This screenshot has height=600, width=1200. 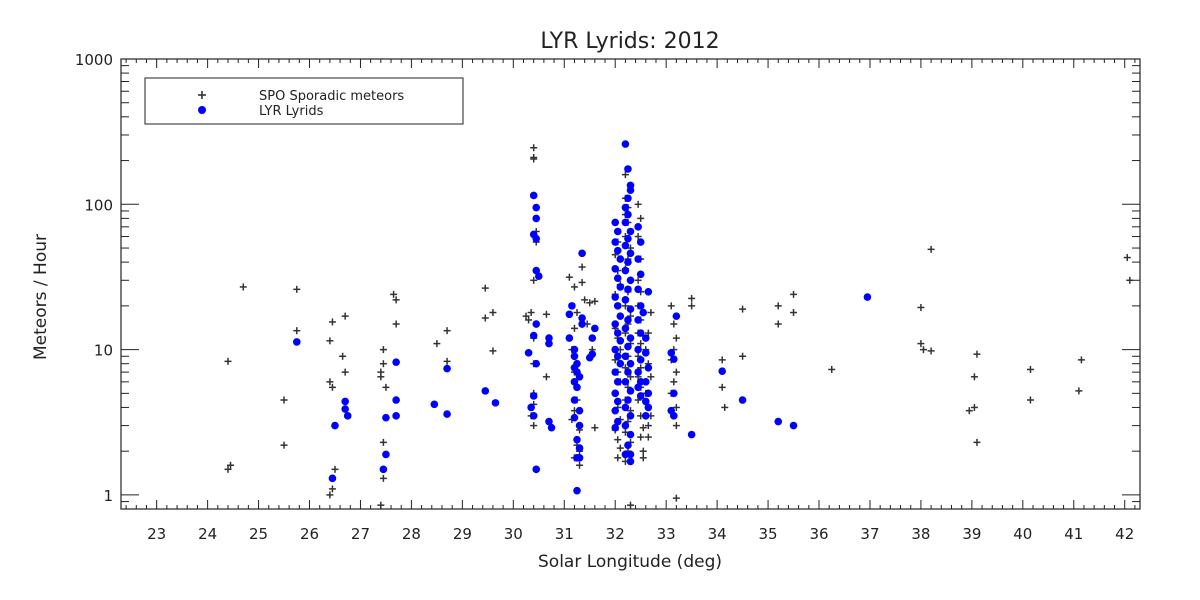 I want to click on x-tick-label: 26, so click(x=309, y=534).